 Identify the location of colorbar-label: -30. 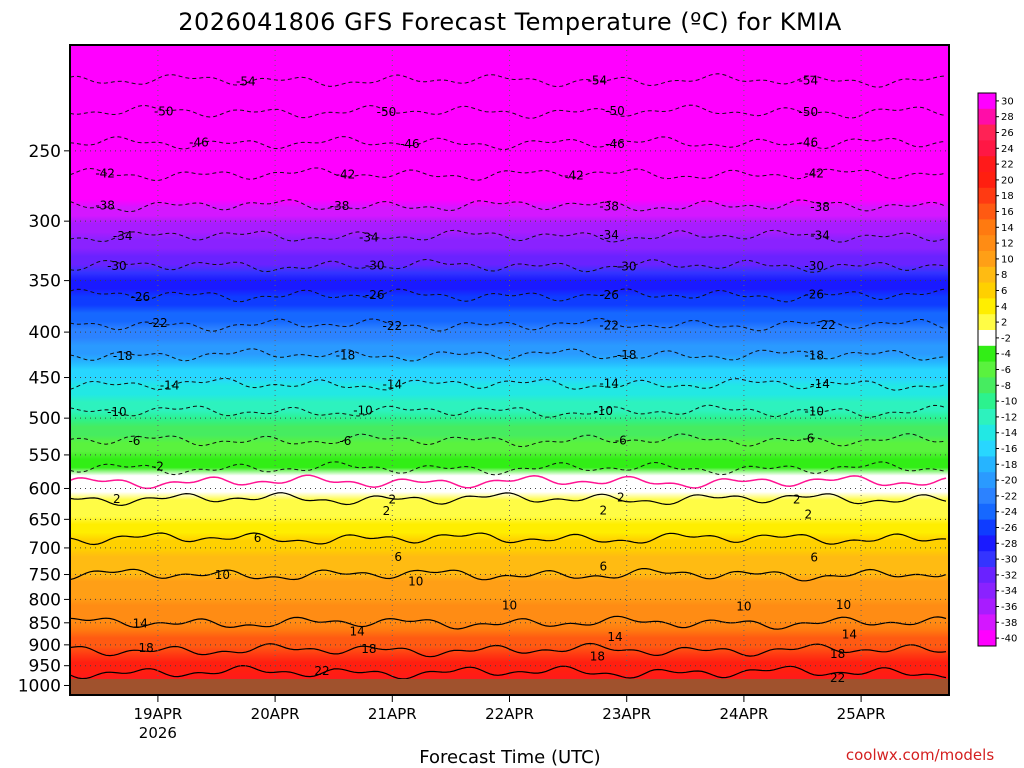
(1009, 560).